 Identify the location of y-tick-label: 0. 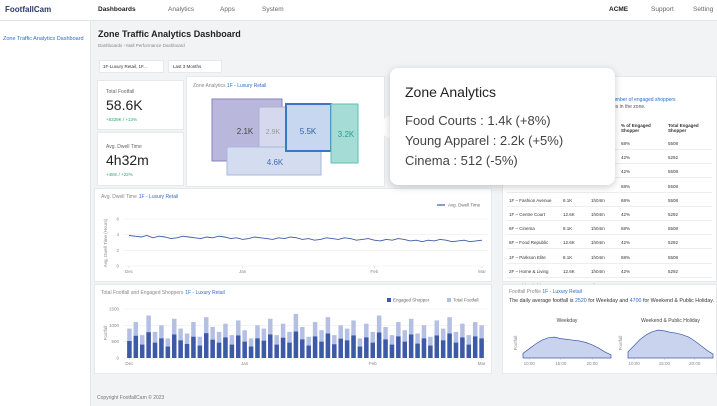
(117, 358).